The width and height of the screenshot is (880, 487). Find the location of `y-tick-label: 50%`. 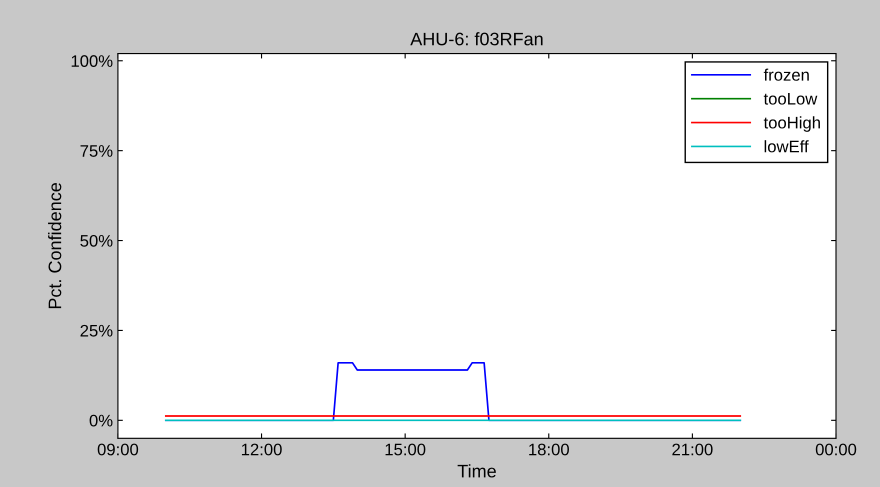

y-tick-label: 50% is located at coordinates (96, 240).